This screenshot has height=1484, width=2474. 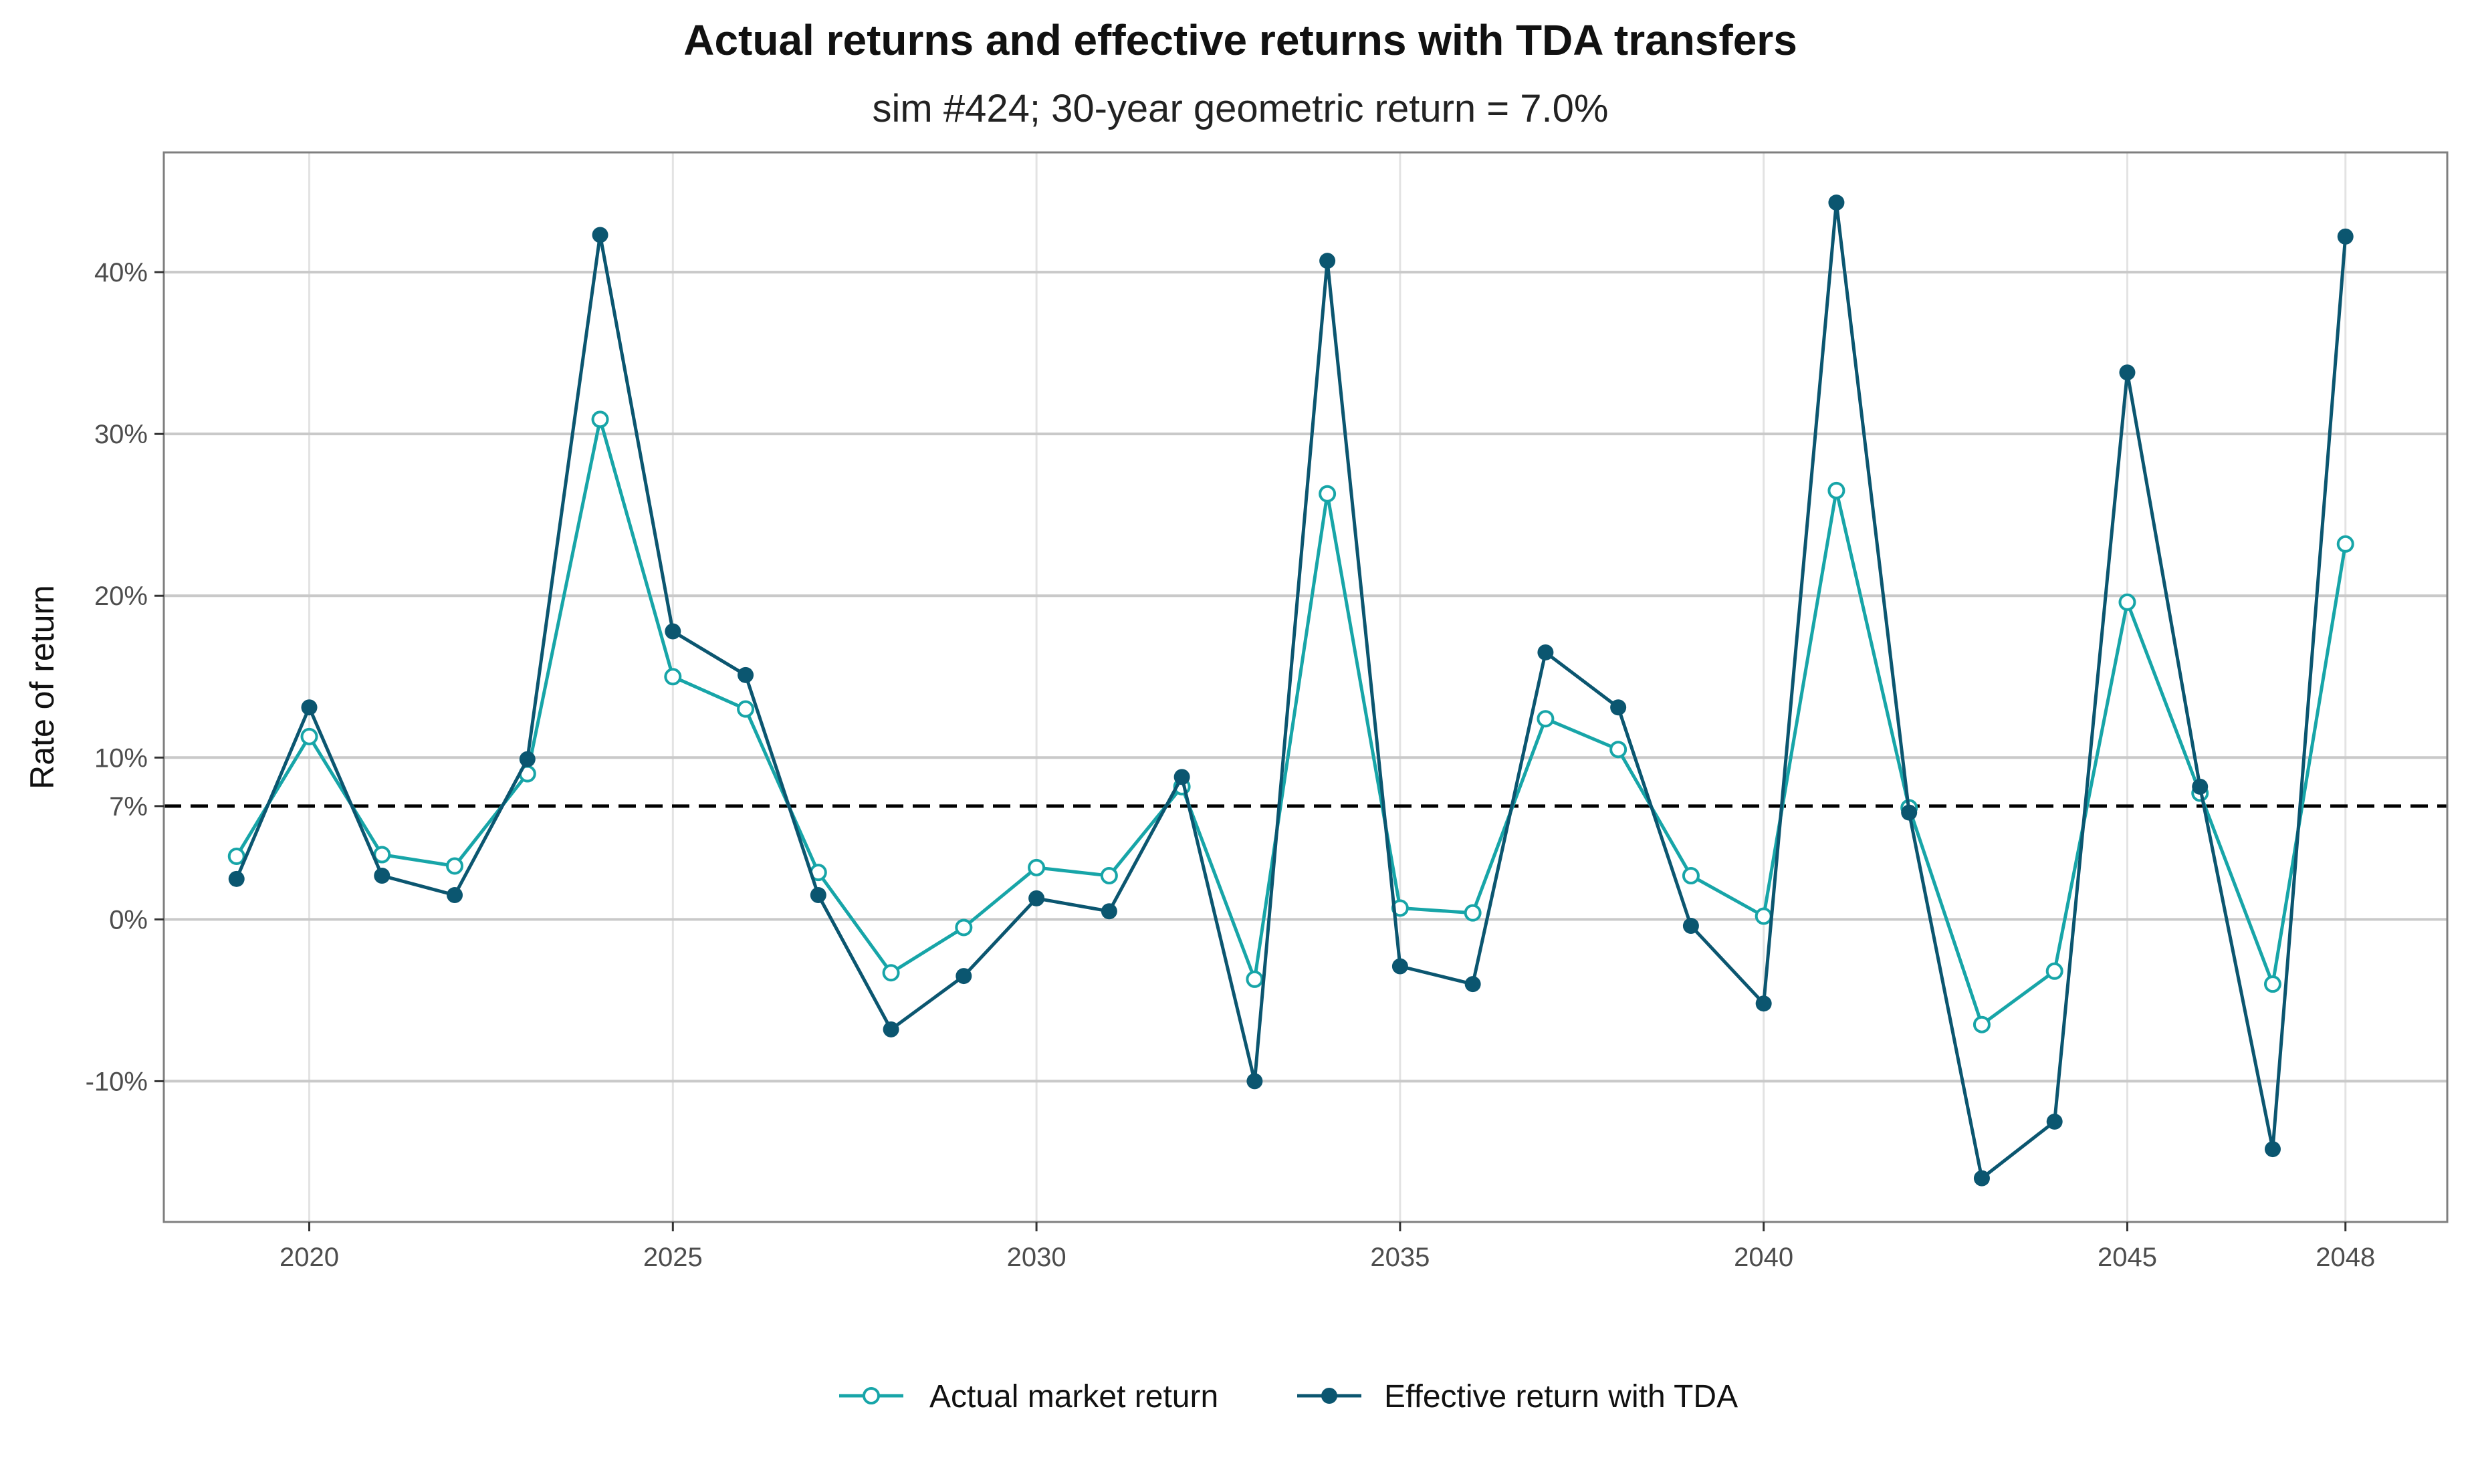 What do you see at coordinates (121, 434) in the screenshot?
I see `y-tick-label: 30%` at bounding box center [121, 434].